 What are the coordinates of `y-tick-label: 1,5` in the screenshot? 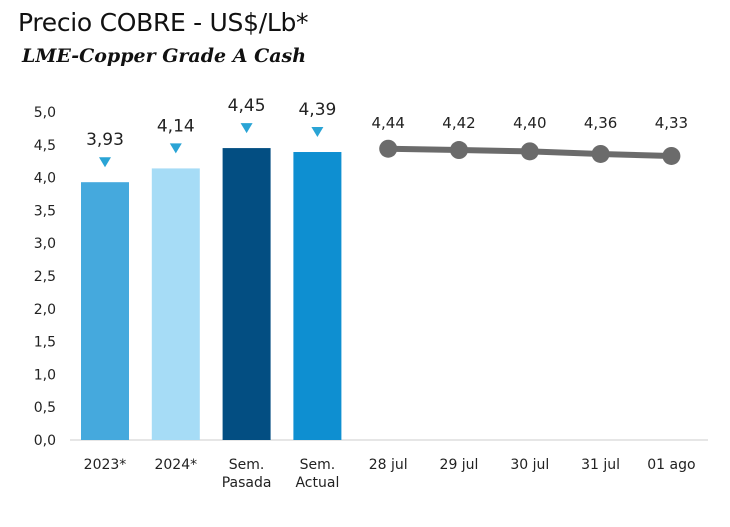 It's located at (45, 343).